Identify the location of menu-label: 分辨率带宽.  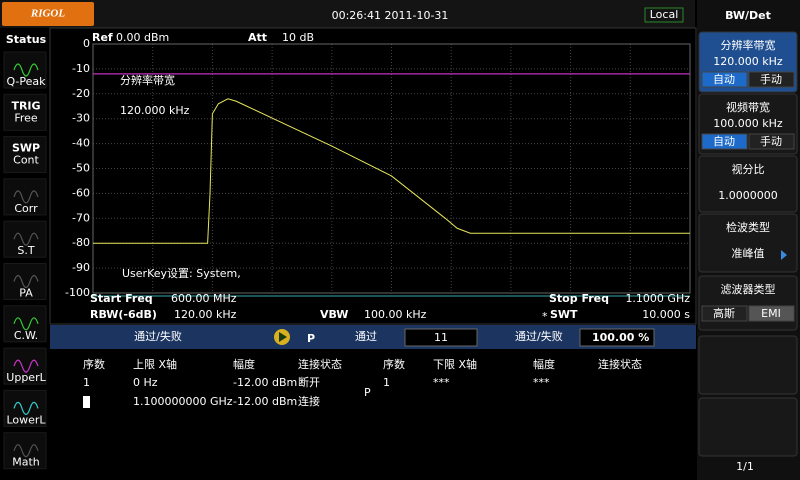
(748, 45).